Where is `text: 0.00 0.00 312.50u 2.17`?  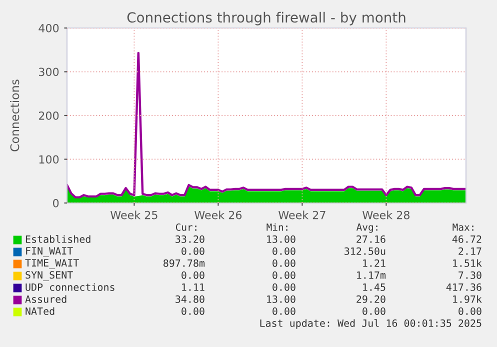 text: 0.00 0.00 312.50u 2.17 is located at coordinates (332, 251).